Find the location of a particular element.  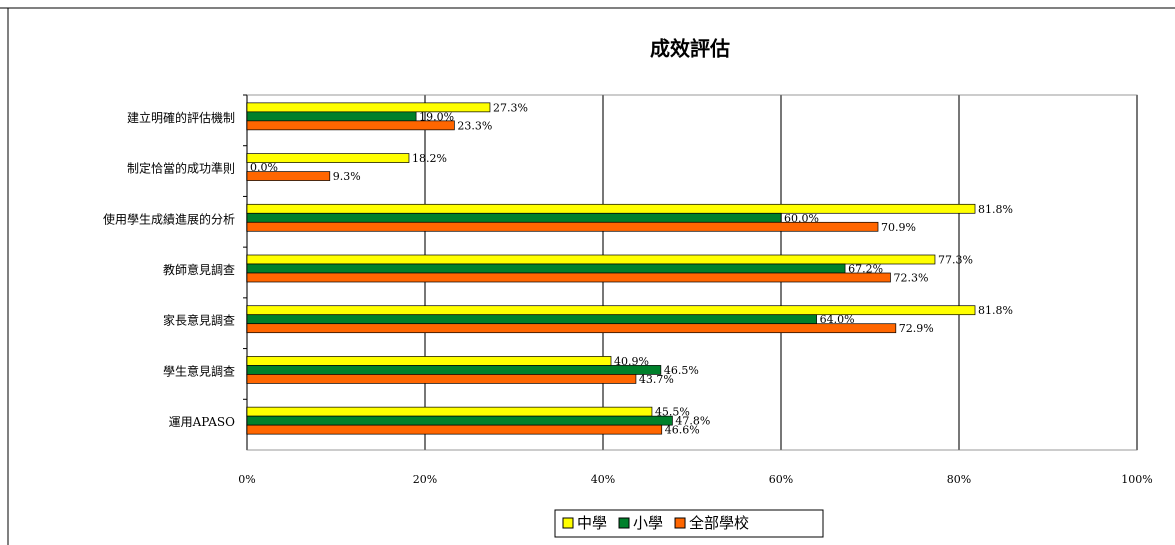

chart-title: 成效評估 is located at coordinates (690, 49).